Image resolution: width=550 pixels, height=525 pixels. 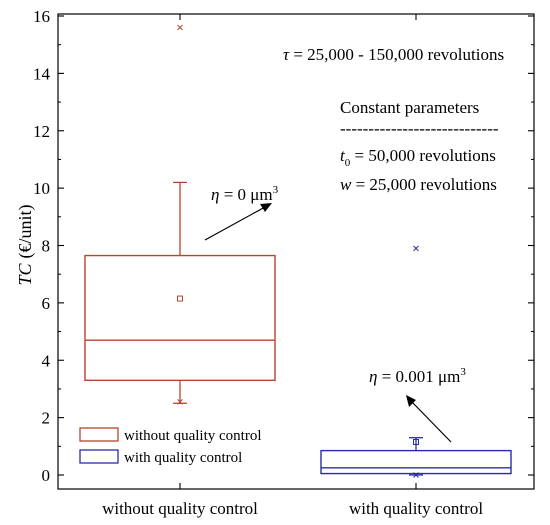 What do you see at coordinates (99, 434) in the screenshot?
I see `legend-swatch-without` at bounding box center [99, 434].